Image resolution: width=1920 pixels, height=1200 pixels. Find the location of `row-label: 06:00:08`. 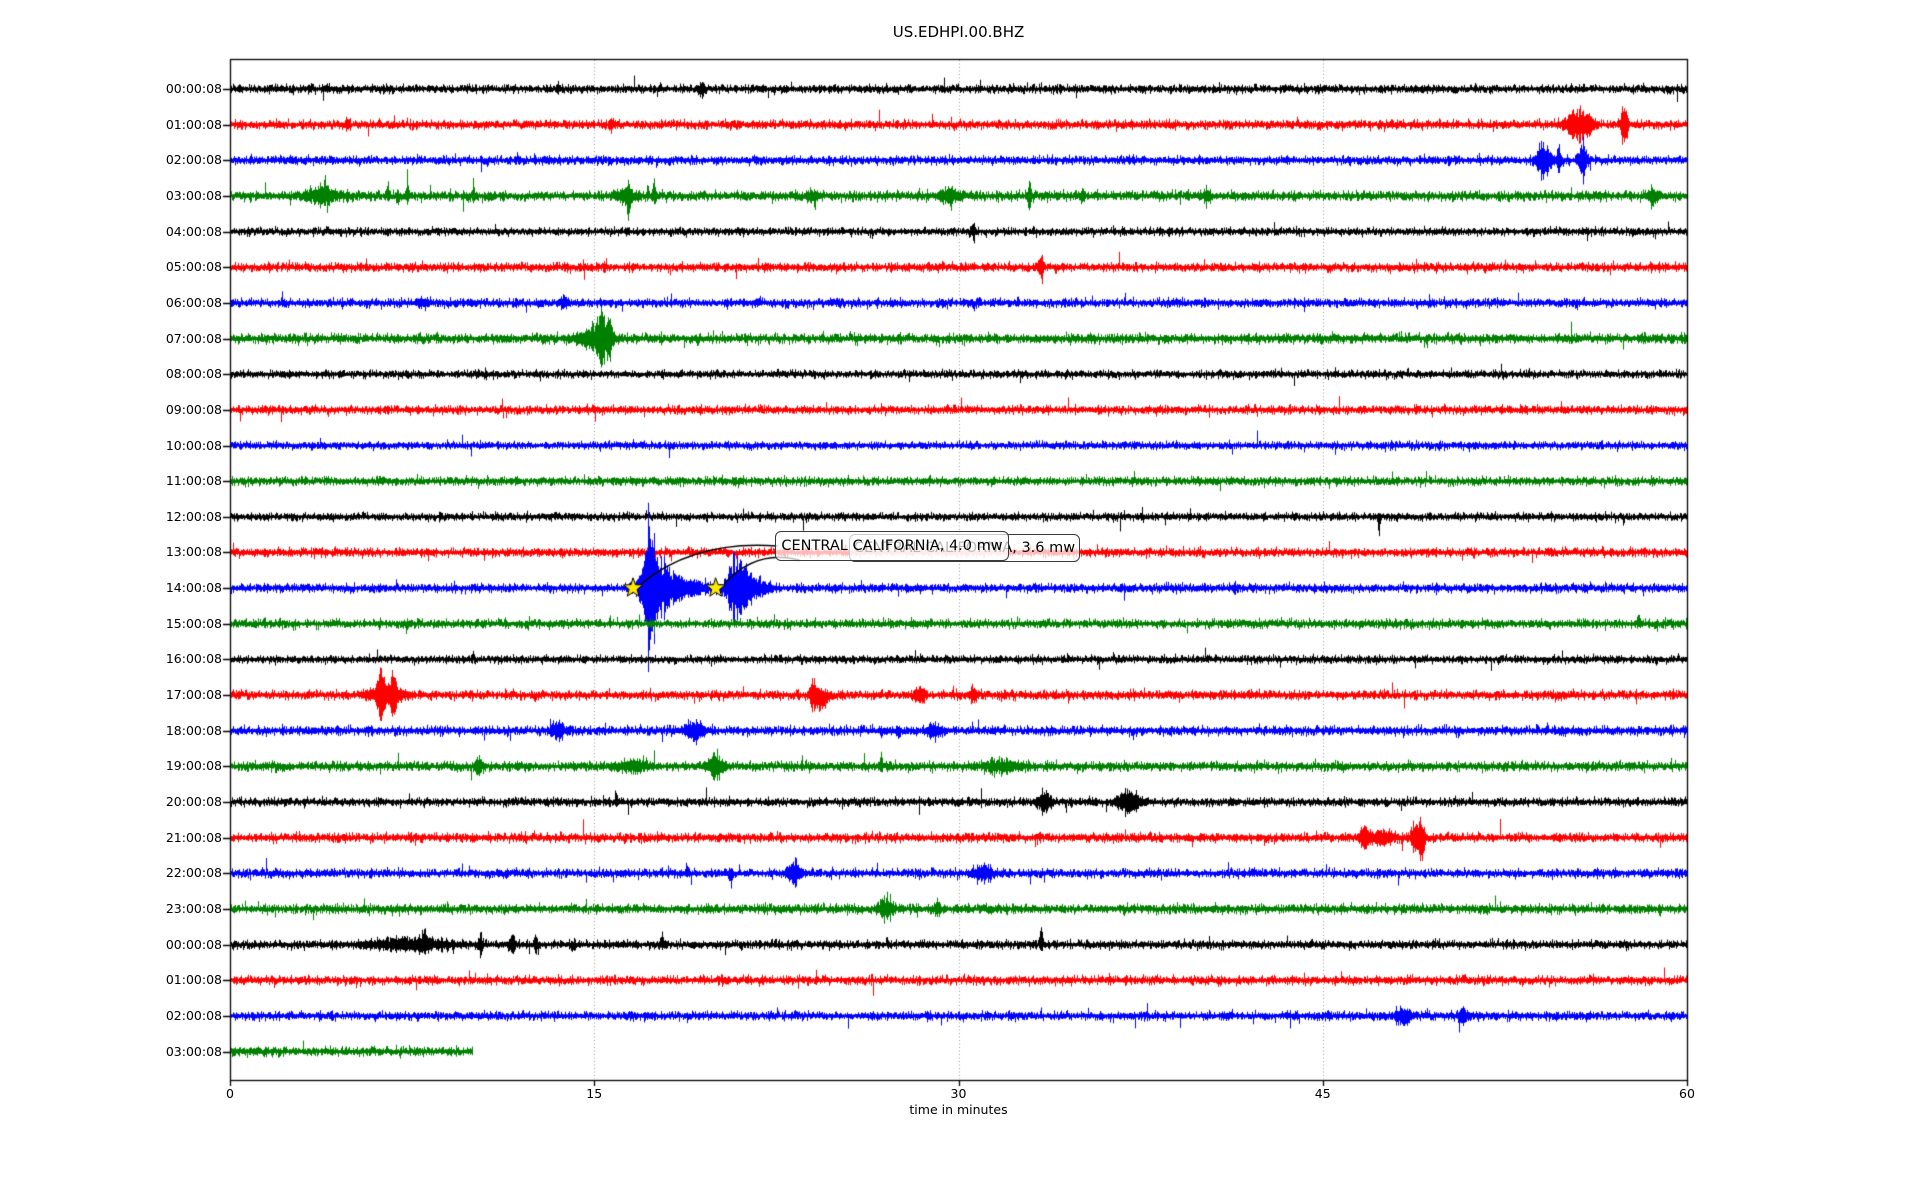

row-label: 06:00:08 is located at coordinates (193, 302).